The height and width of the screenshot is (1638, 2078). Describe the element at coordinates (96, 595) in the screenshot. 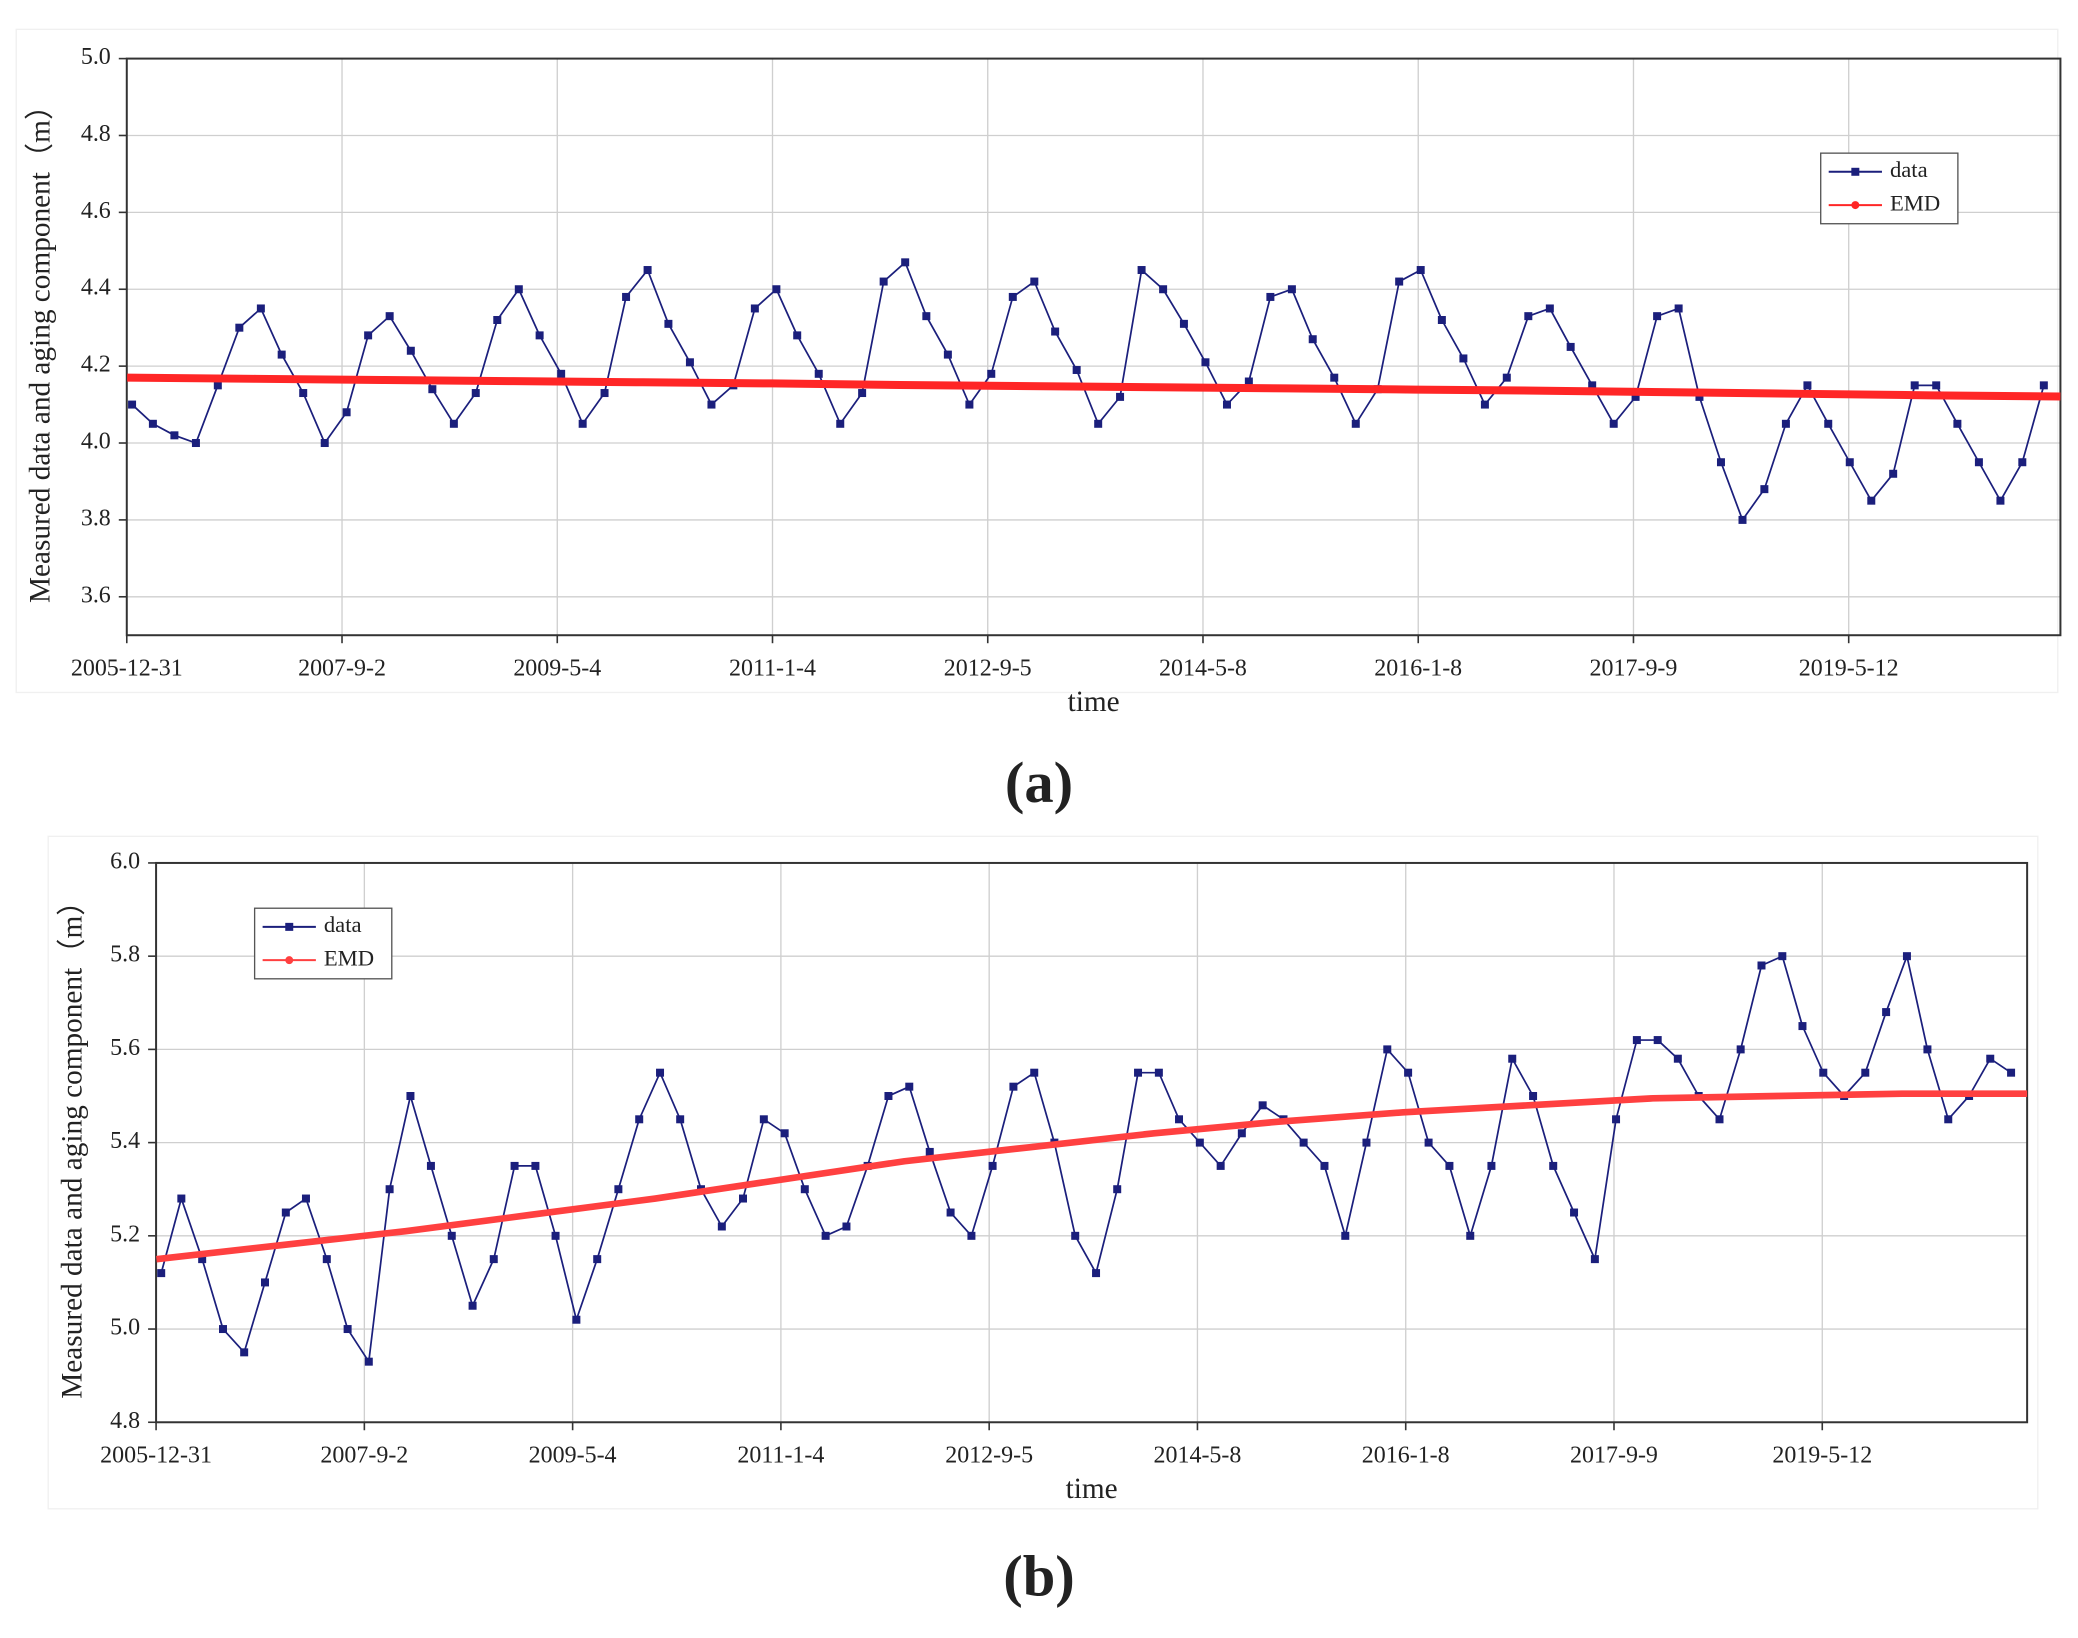

I see `y-tick-label: 3.6` at that location.